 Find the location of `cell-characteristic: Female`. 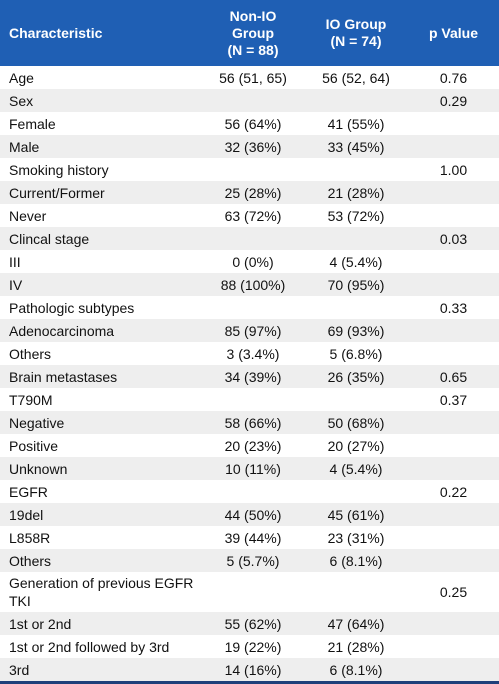

cell-characteristic: Female is located at coordinates (101, 123).